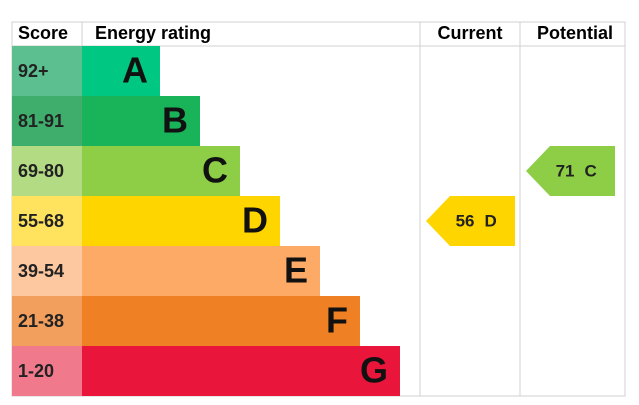  I want to click on score-label: 39-54, so click(41, 271).